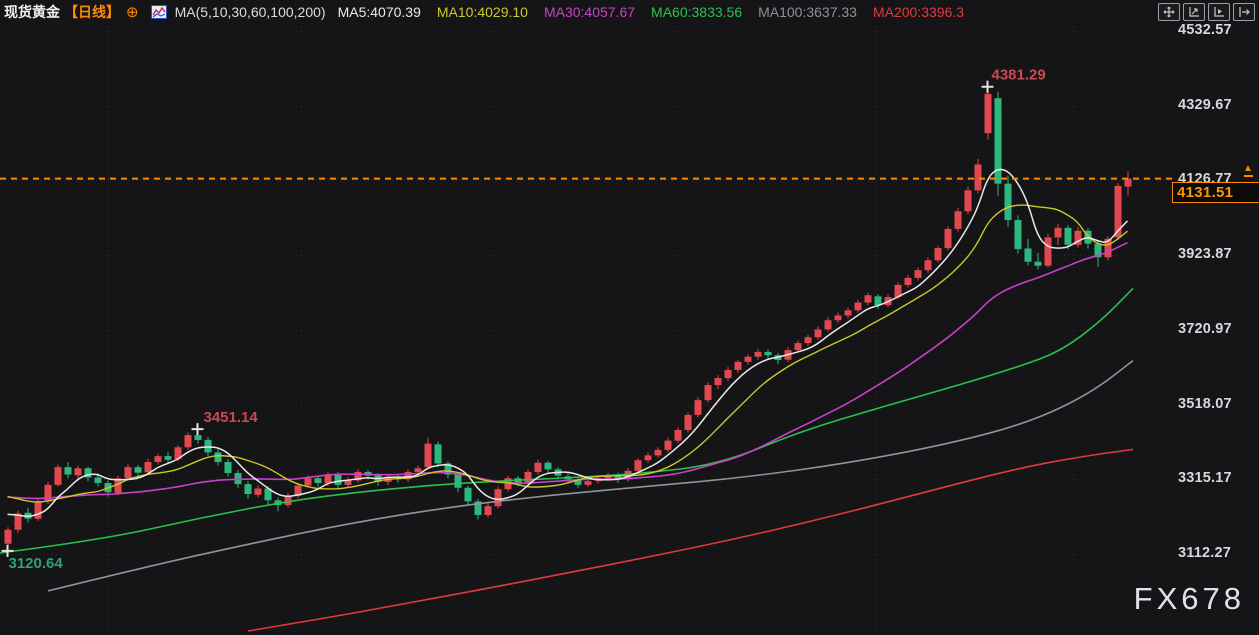 The image size is (1259, 635). Describe the element at coordinates (1205, 192) in the screenshot. I see `last-price-value: 4131.51` at that location.